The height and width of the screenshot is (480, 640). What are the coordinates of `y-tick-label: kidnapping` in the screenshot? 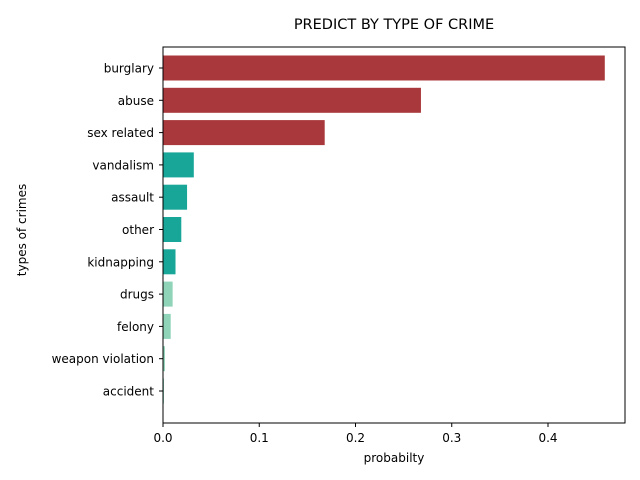 It's located at (120, 262).